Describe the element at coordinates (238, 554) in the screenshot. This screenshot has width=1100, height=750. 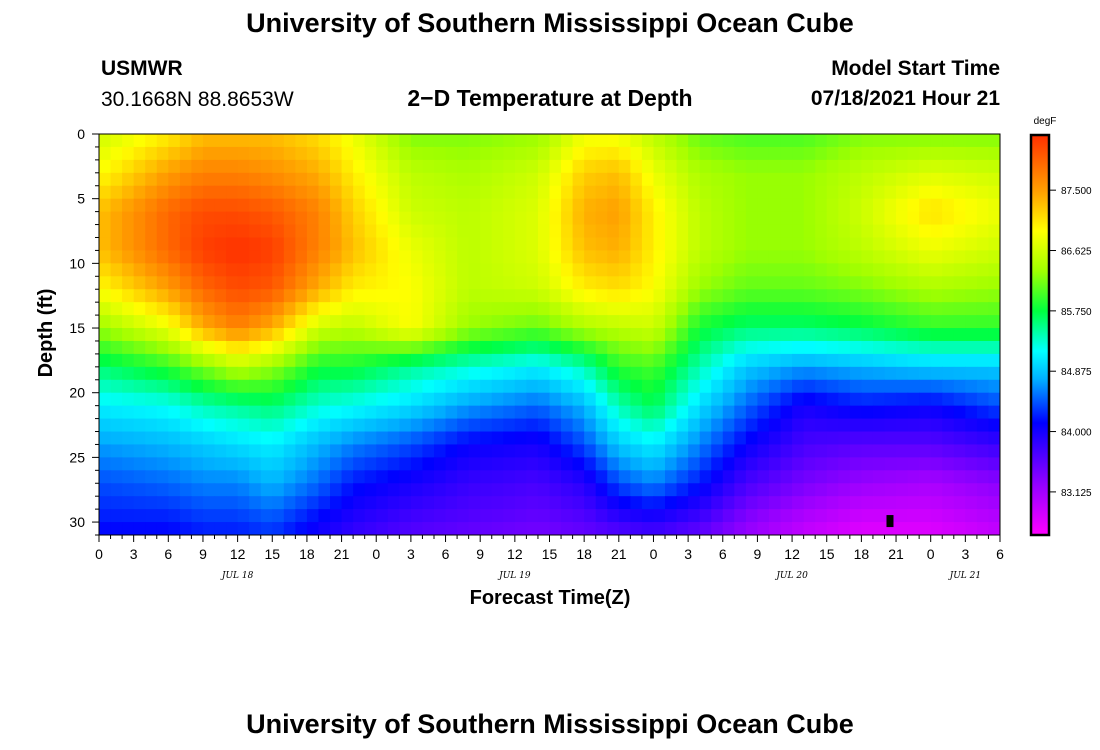
I see `x-tick-label: 12` at that location.